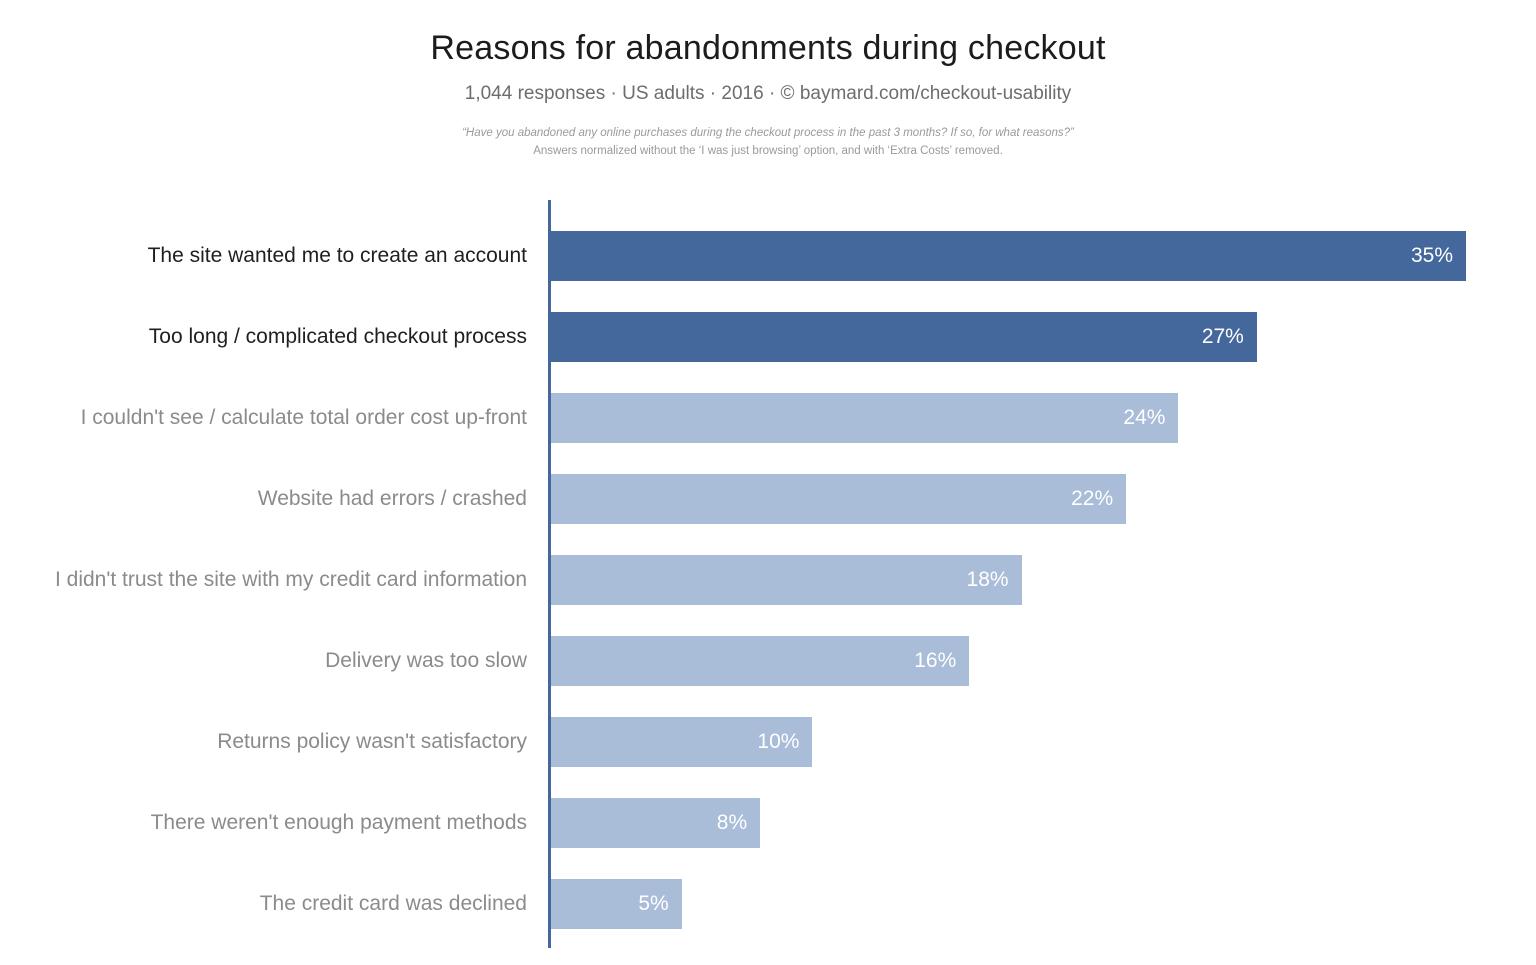  I want to click on bar-value-label: 35%, so click(1431, 255).